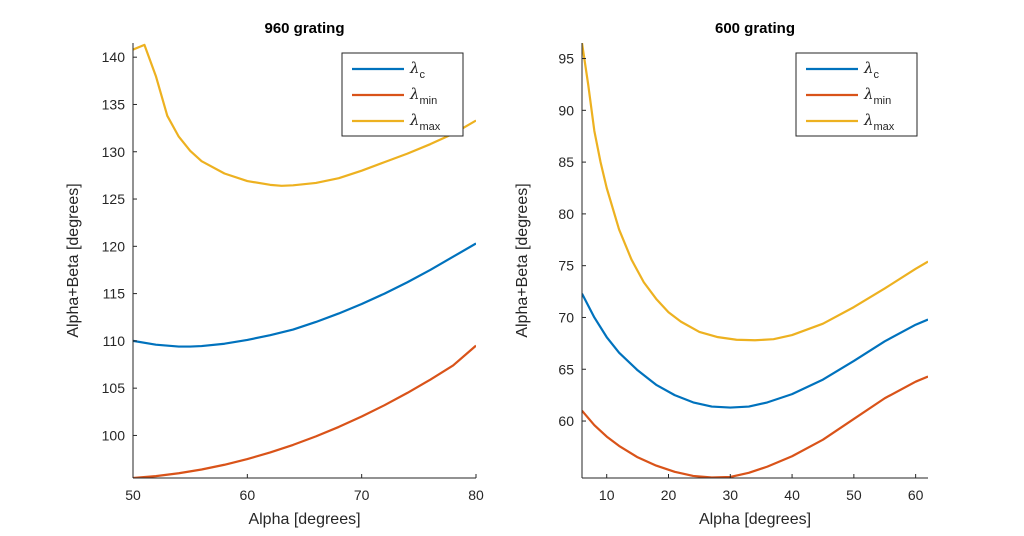 The image size is (1024, 536). What do you see at coordinates (755, 28) in the screenshot?
I see `chart-title: 600 grating` at bounding box center [755, 28].